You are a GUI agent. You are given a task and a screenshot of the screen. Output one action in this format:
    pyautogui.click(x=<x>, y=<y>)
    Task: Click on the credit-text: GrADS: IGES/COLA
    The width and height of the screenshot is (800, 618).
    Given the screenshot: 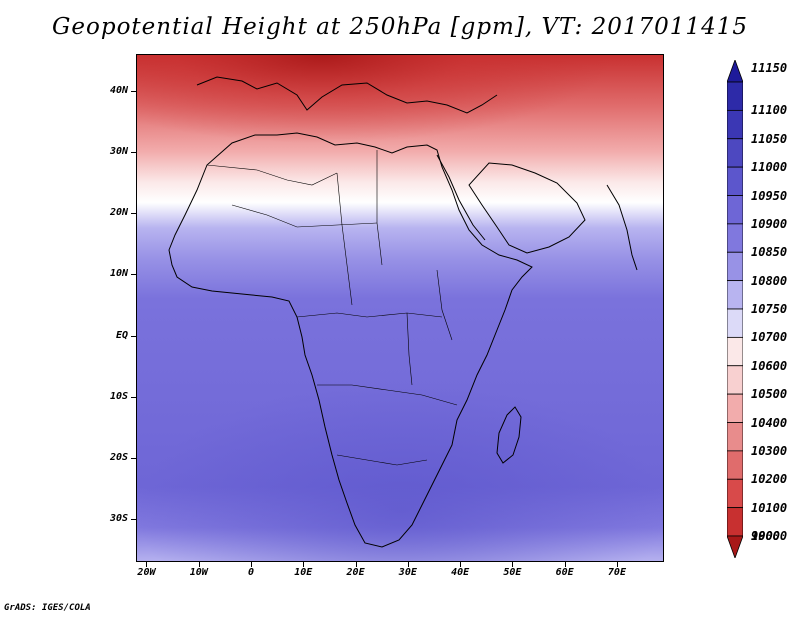 What is the action you would take?
    pyautogui.click(x=47, y=608)
    